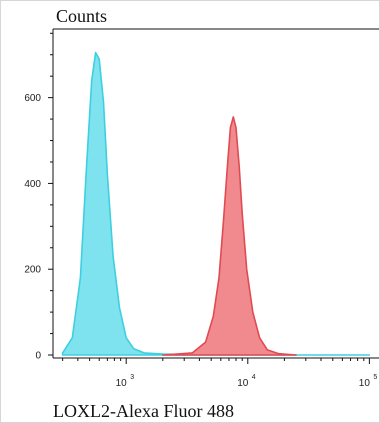 The width and height of the screenshot is (380, 423). Describe the element at coordinates (254, 377) in the screenshot. I see `x-tick-exponent: 4` at that location.